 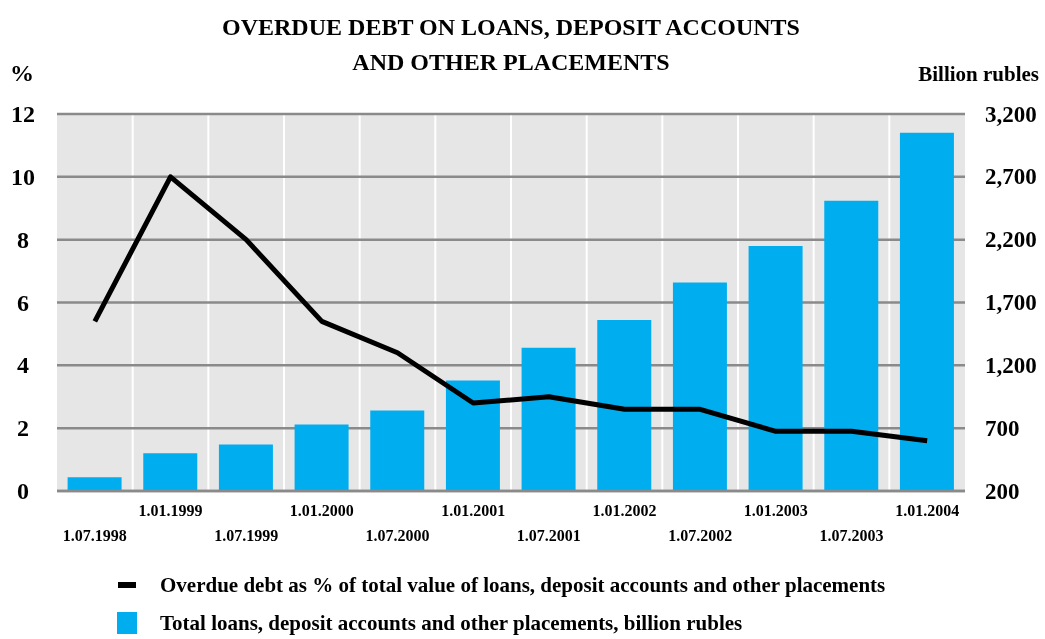 What do you see at coordinates (700, 535) in the screenshot?
I see `x-tick-label: 1.07.2002` at bounding box center [700, 535].